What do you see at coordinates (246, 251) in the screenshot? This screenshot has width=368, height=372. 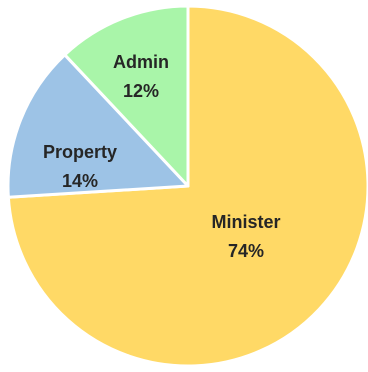 I see `slice-percent-label: 74%` at bounding box center [246, 251].